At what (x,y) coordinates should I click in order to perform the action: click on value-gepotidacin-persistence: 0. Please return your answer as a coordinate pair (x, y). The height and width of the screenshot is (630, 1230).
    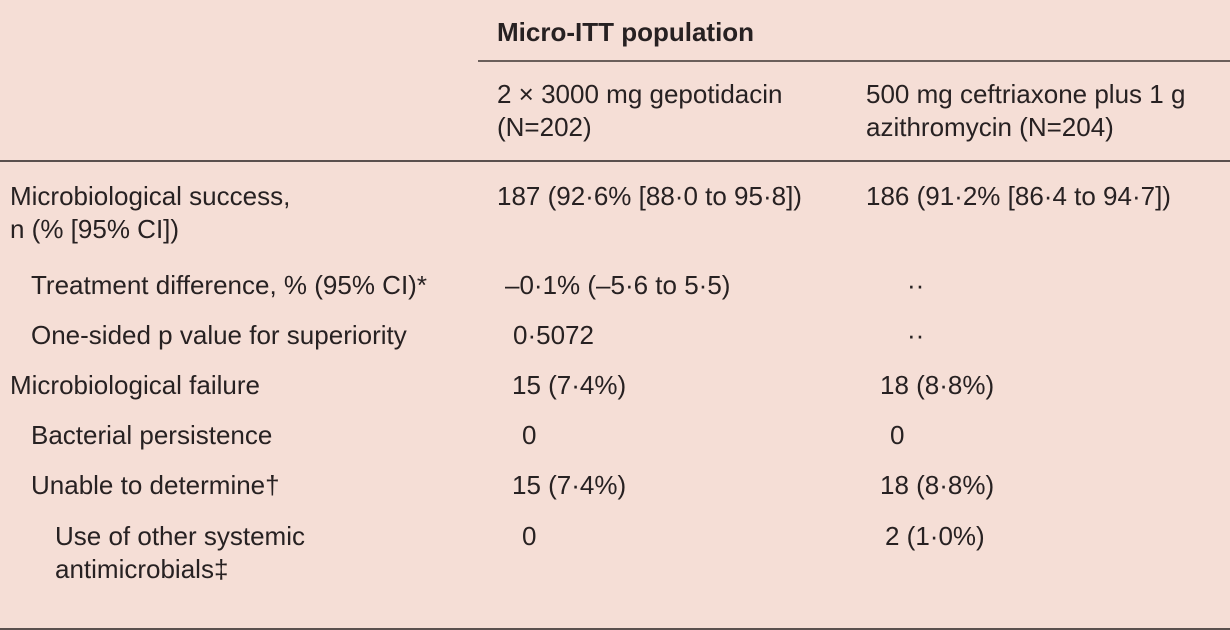
    Looking at the image, I should click on (529, 435).